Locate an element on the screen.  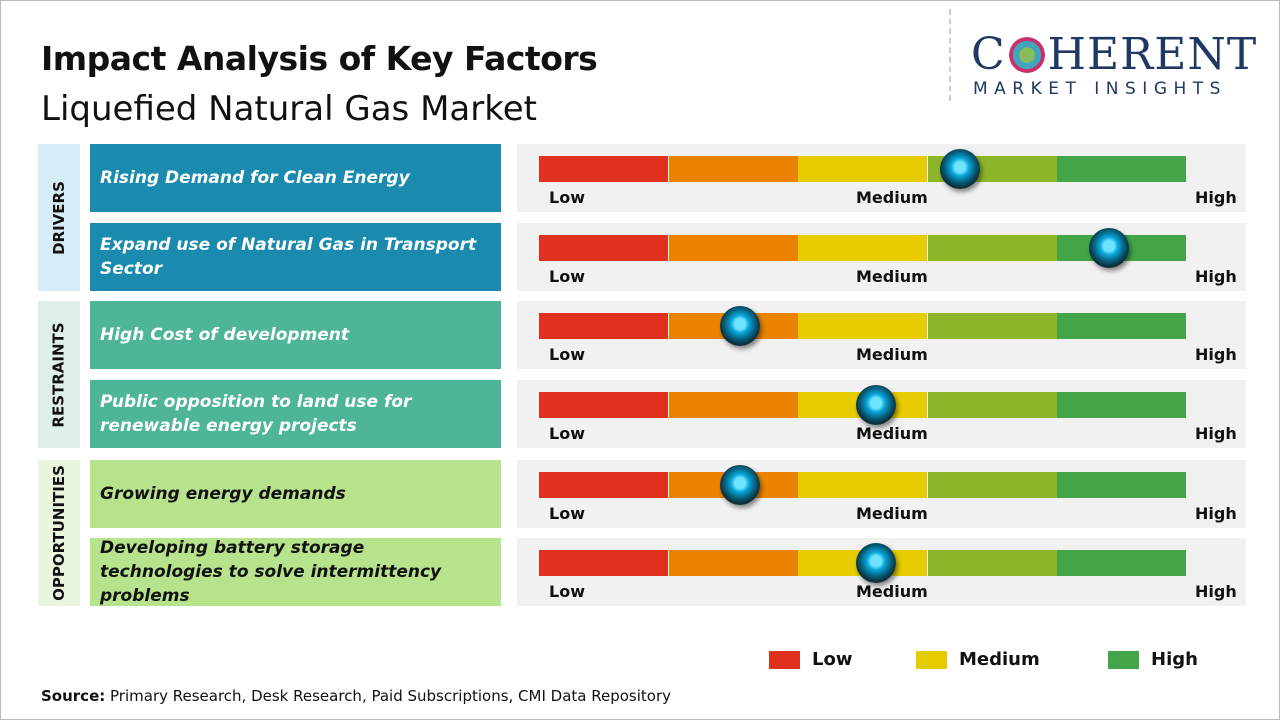
category-label-drivers: DRIVERS is located at coordinates (59, 217).